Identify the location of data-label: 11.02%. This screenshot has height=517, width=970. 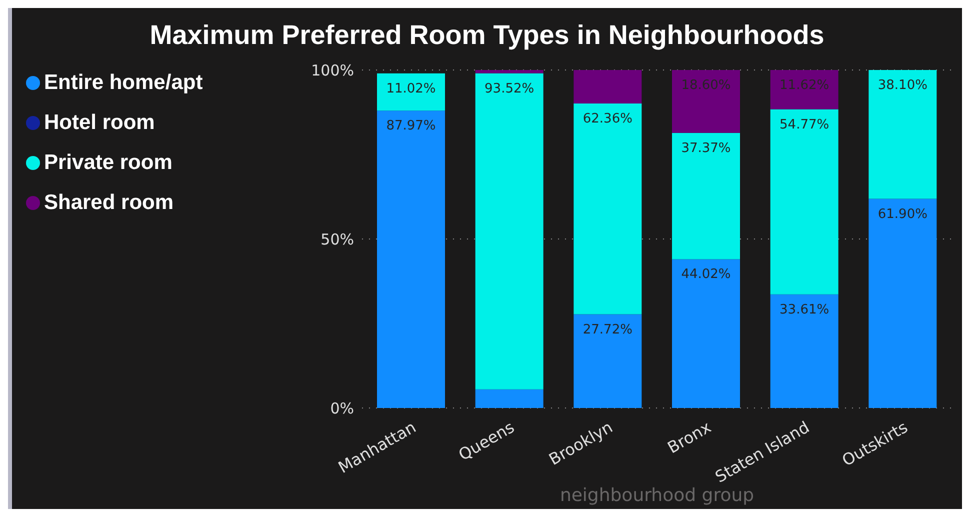
(411, 88).